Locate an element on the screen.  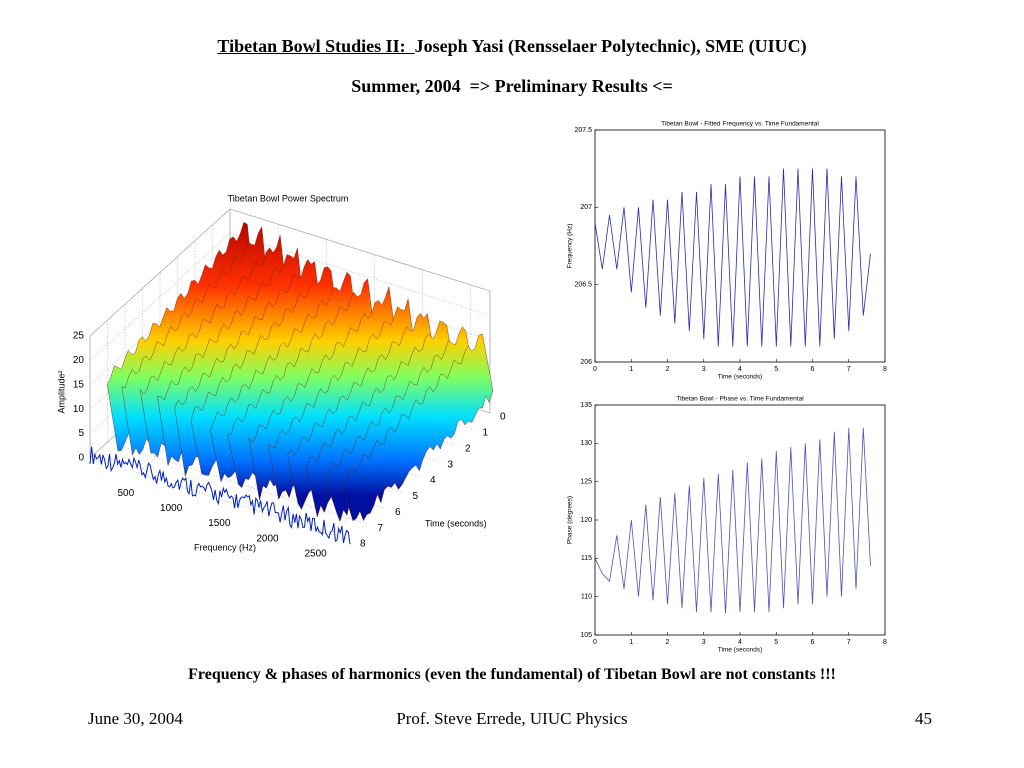
axis-box is located at coordinates (160, 272).